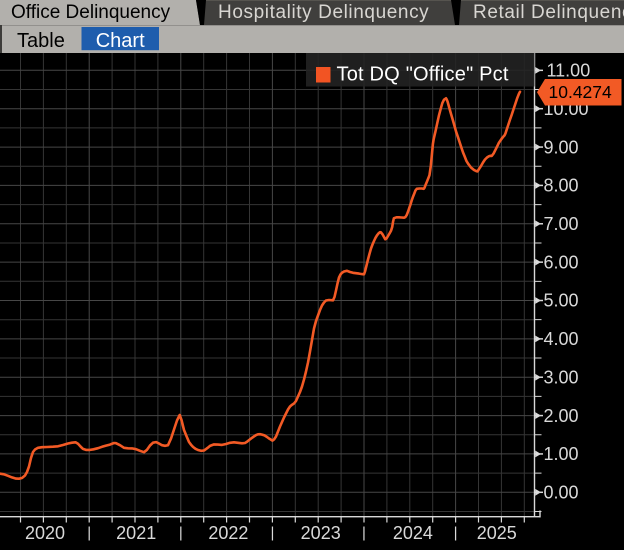 The height and width of the screenshot is (550, 624). Describe the element at coordinates (323, 12) in the screenshot. I see `svg-text: Hospitality Delinquency` at that location.